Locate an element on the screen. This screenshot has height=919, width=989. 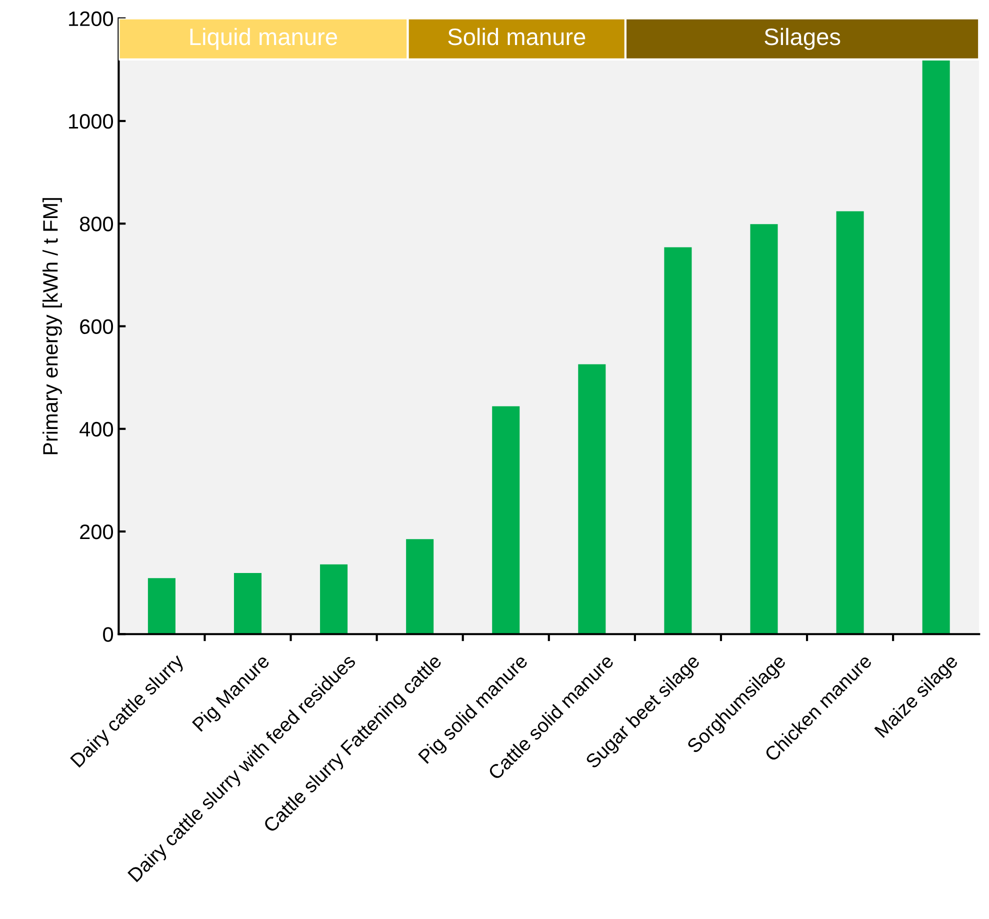
y-tick-label: 0 is located at coordinates (108, 634).